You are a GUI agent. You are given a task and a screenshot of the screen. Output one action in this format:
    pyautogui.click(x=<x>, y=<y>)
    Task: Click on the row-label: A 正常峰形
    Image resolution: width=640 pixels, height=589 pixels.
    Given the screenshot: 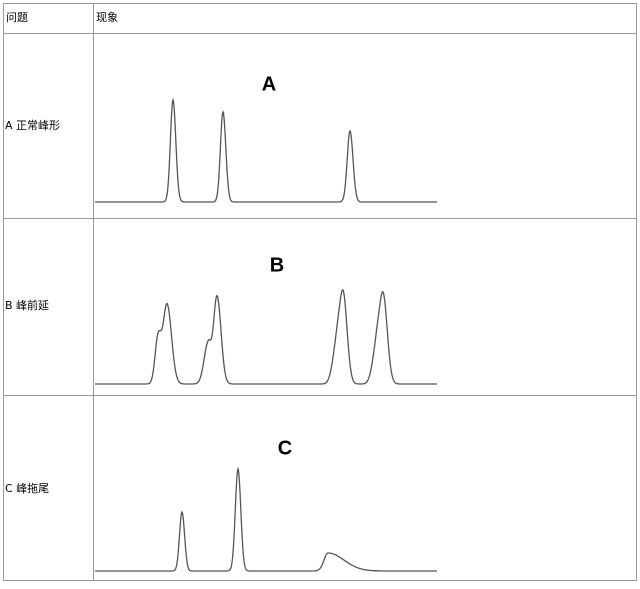 What is the action you would take?
    pyautogui.click(x=32, y=125)
    